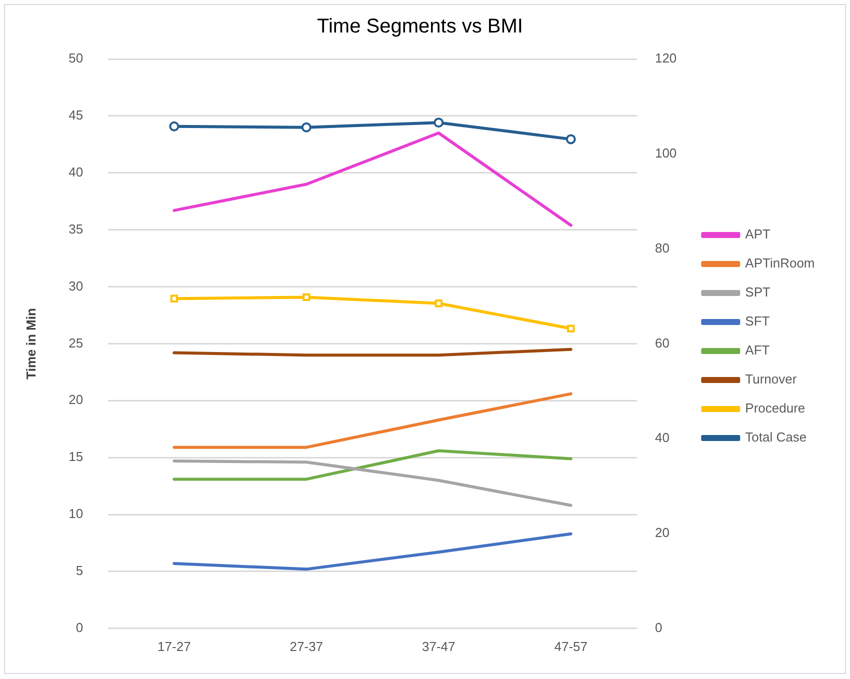 The height and width of the screenshot is (679, 850). I want to click on y-tick-label: 10, so click(76, 514).